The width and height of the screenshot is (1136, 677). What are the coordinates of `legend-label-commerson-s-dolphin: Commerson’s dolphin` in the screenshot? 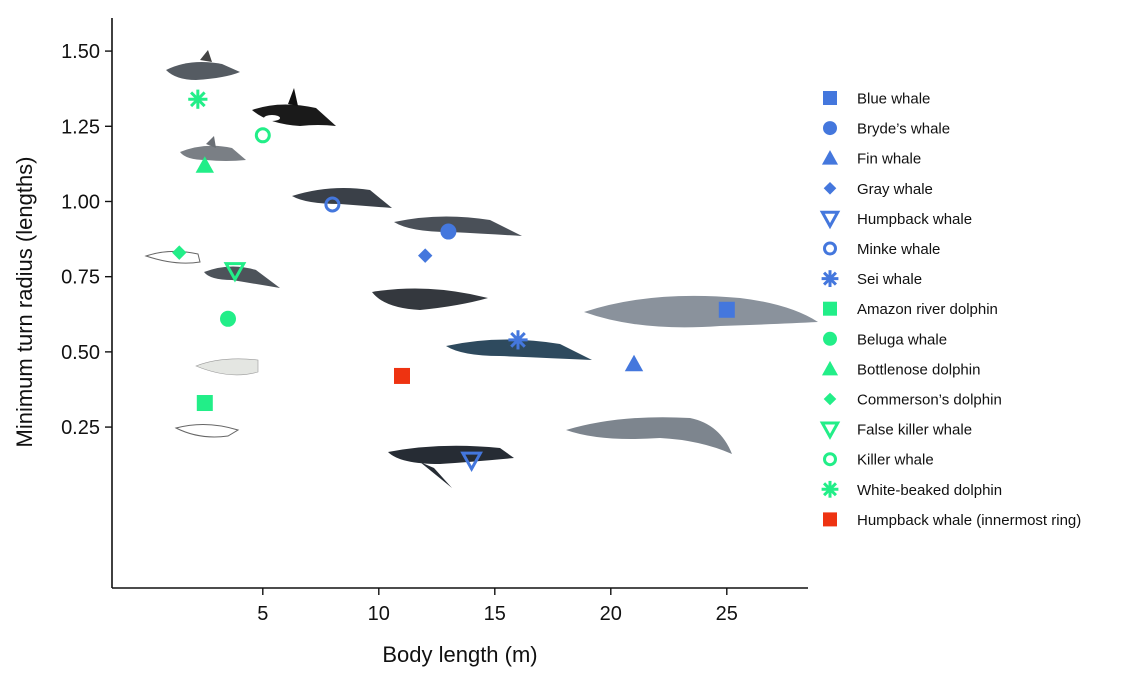 It's located at (929, 400).